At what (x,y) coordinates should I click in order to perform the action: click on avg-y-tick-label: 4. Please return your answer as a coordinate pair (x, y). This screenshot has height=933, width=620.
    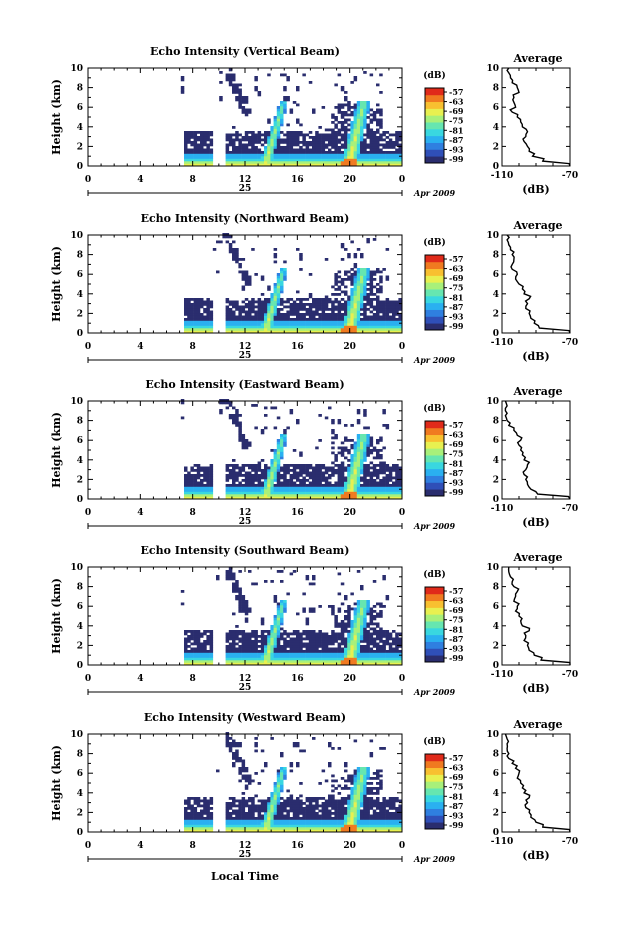
    Looking at the image, I should click on (496, 627).